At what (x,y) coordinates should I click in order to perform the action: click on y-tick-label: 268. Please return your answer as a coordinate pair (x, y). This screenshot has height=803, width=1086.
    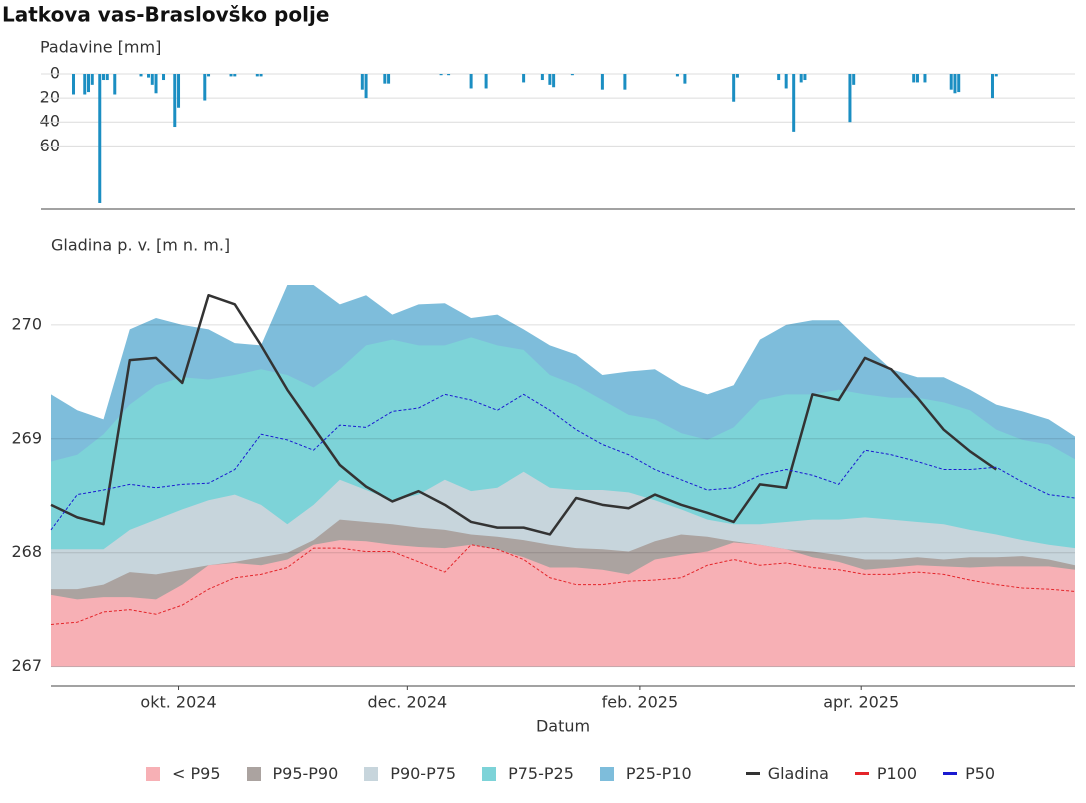
    Looking at the image, I should click on (26, 551).